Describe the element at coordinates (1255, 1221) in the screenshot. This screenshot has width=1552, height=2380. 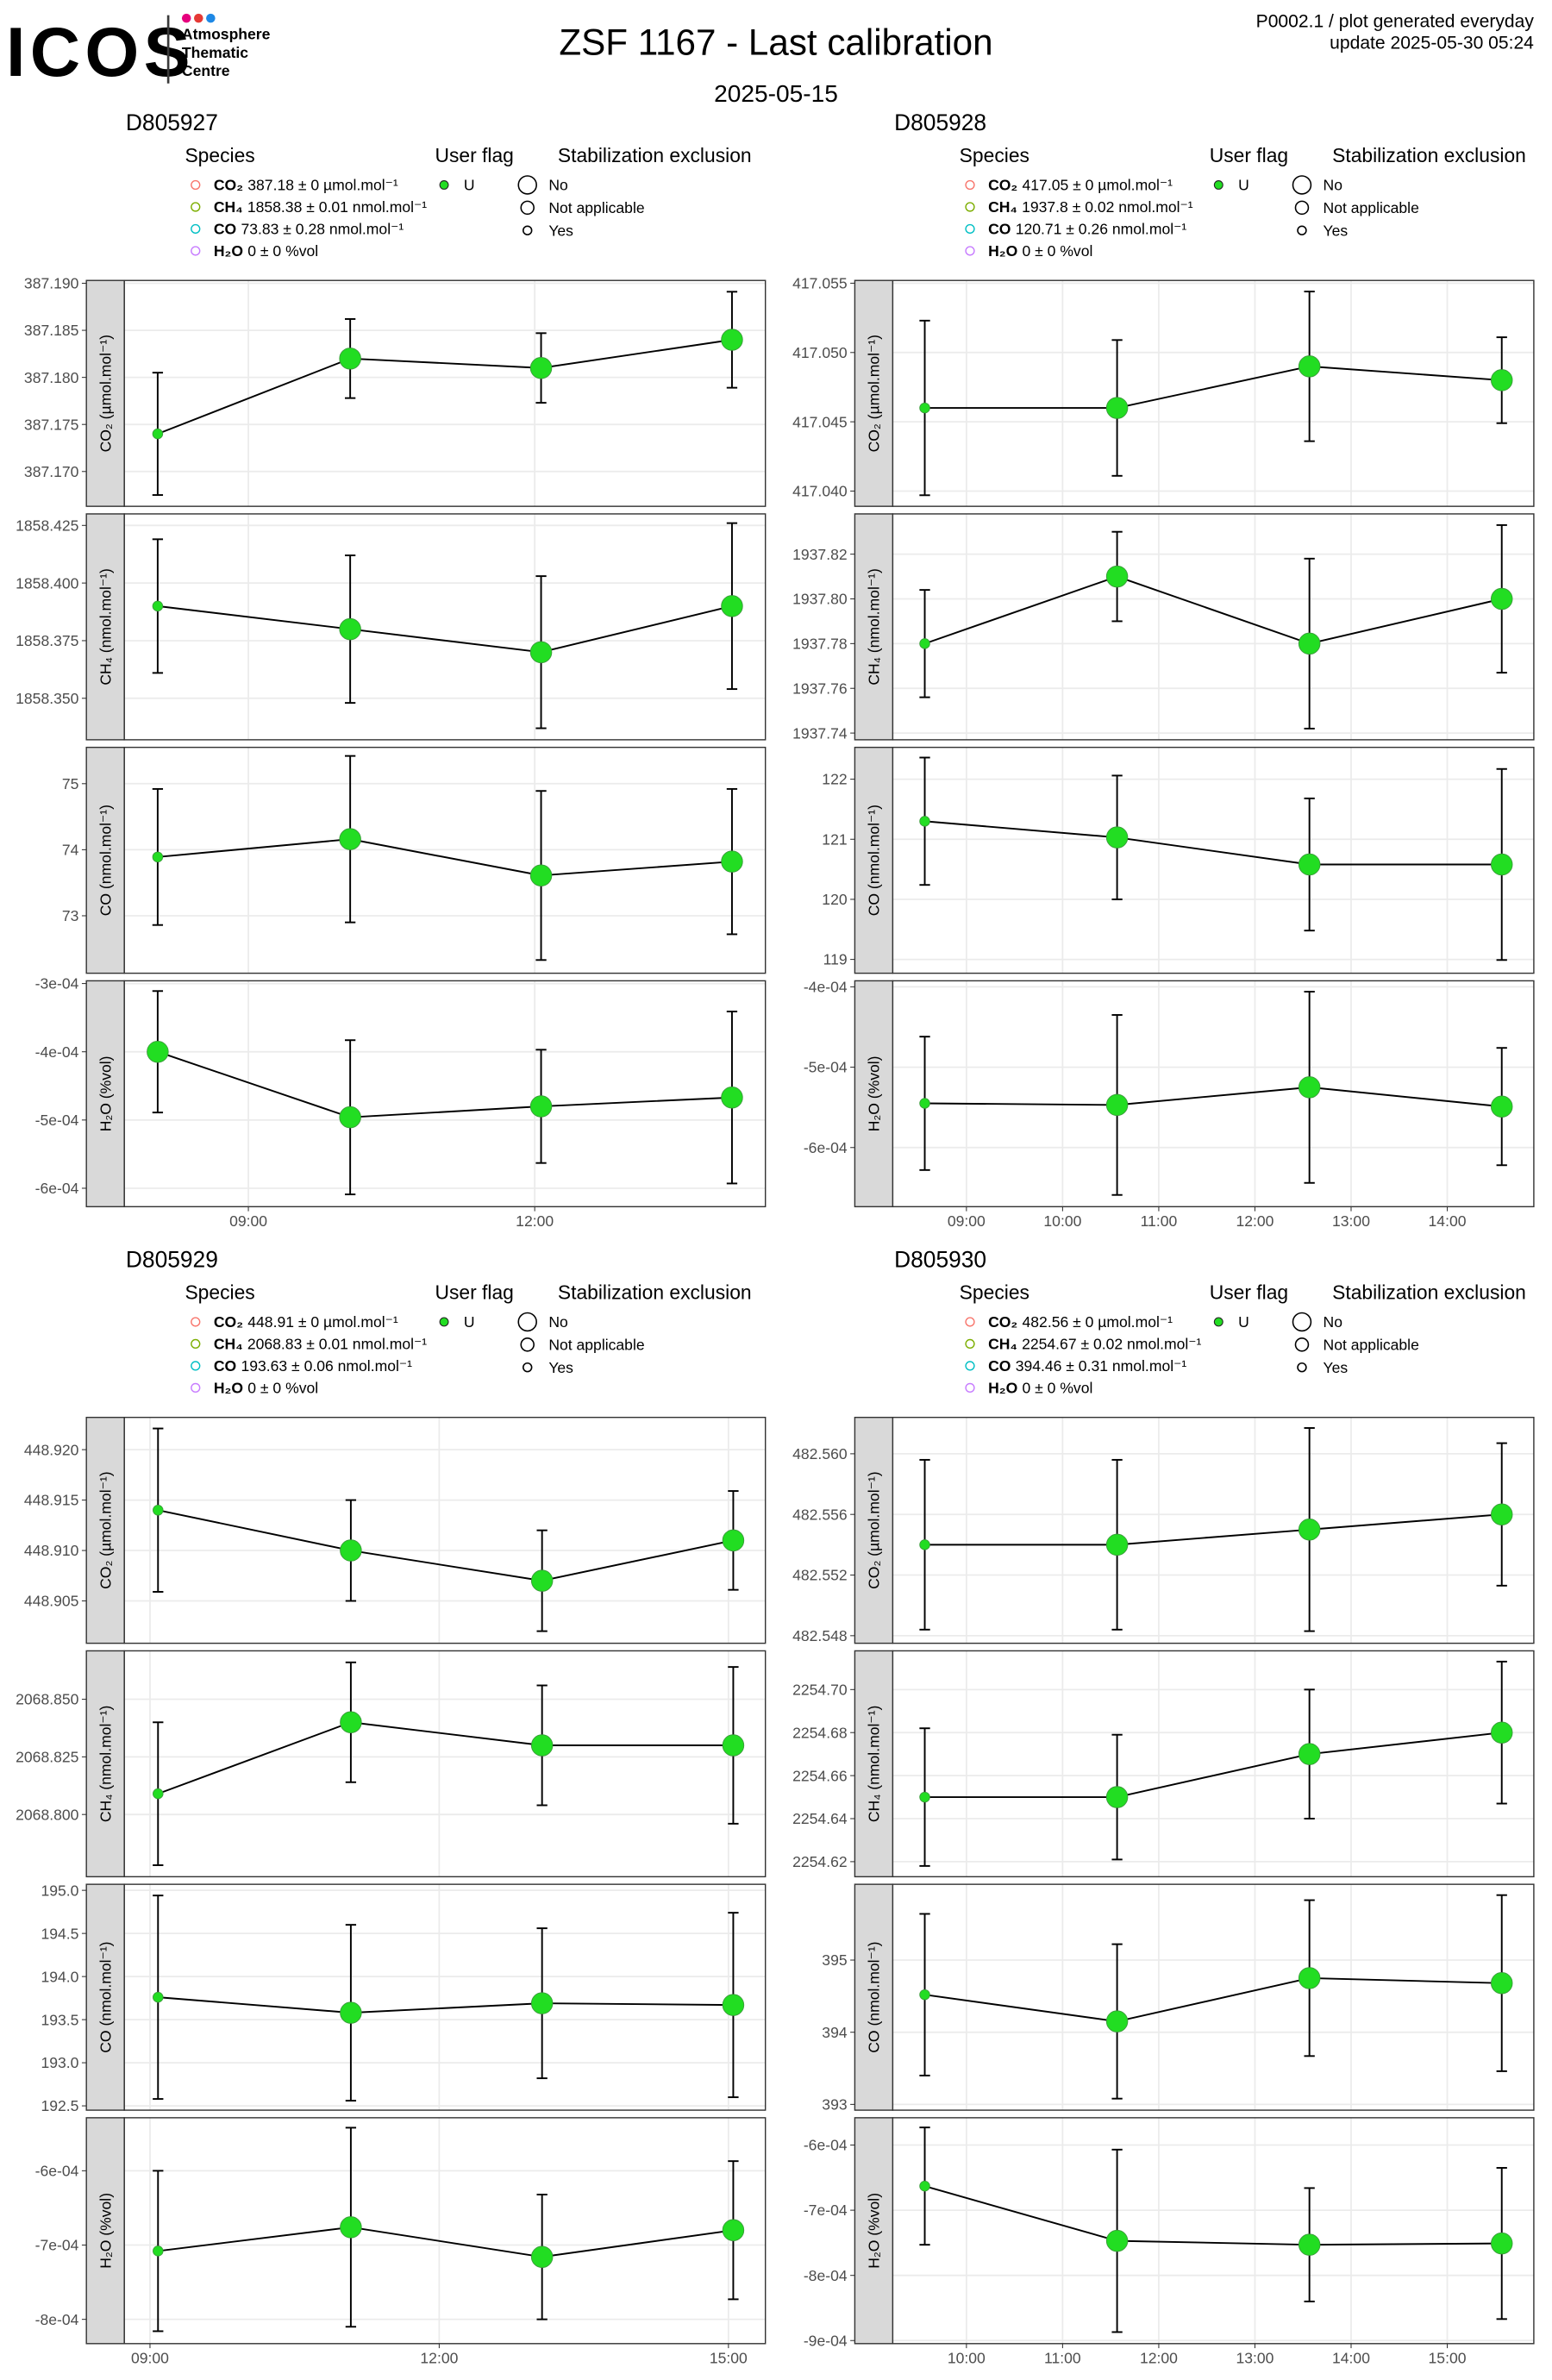
I see `x-tick-label: 12:00` at that location.